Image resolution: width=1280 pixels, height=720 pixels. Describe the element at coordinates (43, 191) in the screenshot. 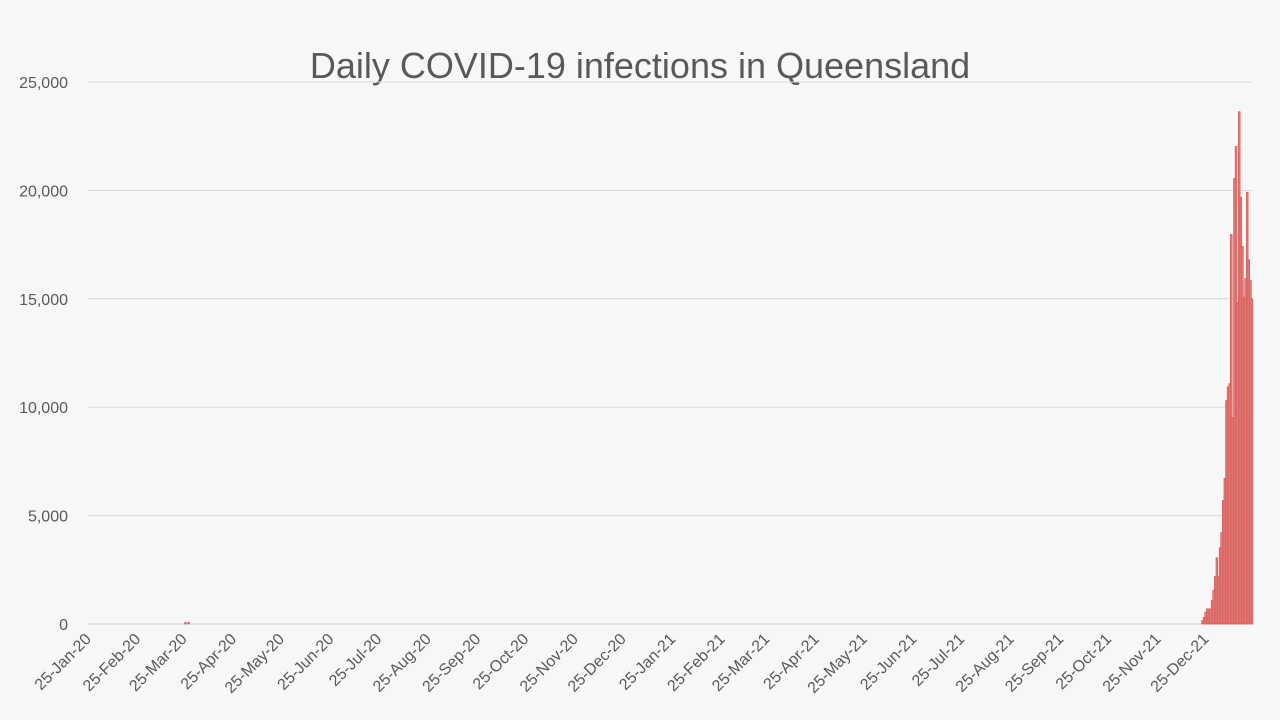

I see `y-tick-label: 20,000` at that location.